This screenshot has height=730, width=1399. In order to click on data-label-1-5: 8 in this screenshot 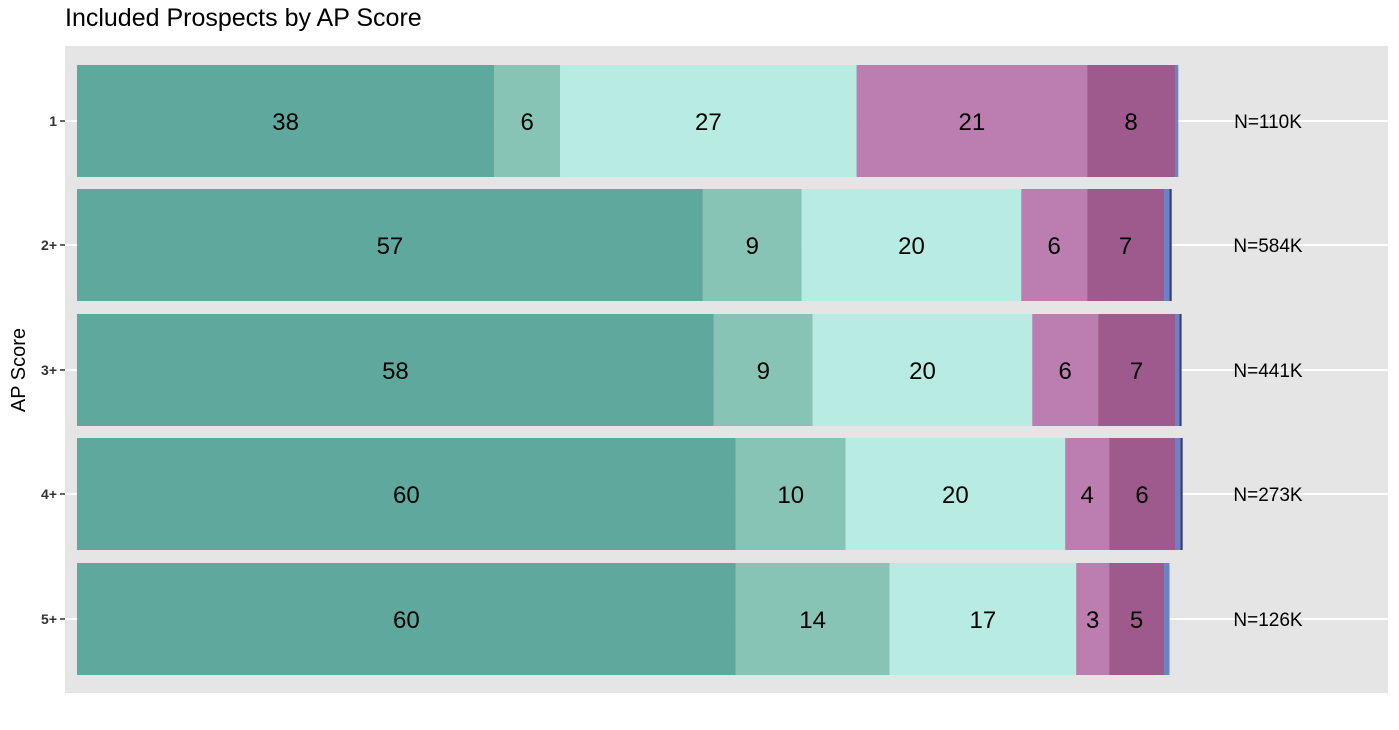, I will do `click(1130, 122)`.